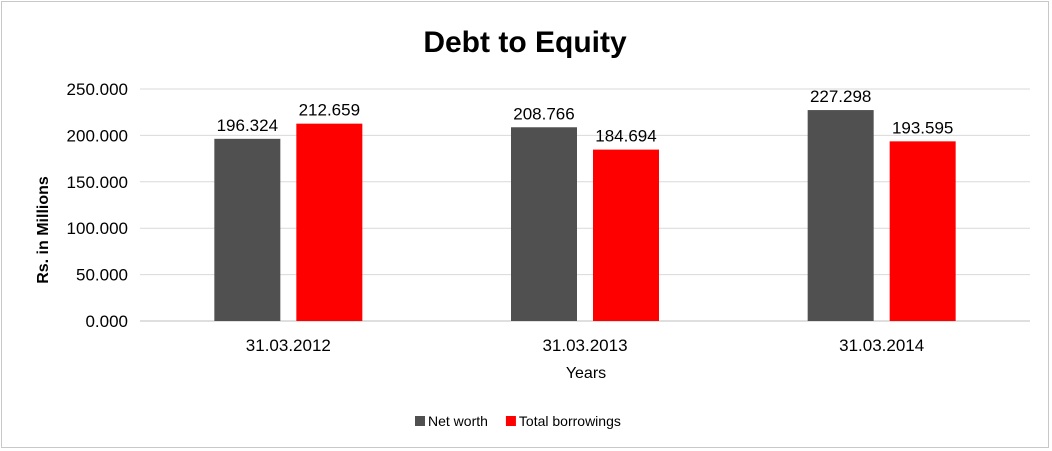  I want to click on data-label: 208.766, so click(543, 113).